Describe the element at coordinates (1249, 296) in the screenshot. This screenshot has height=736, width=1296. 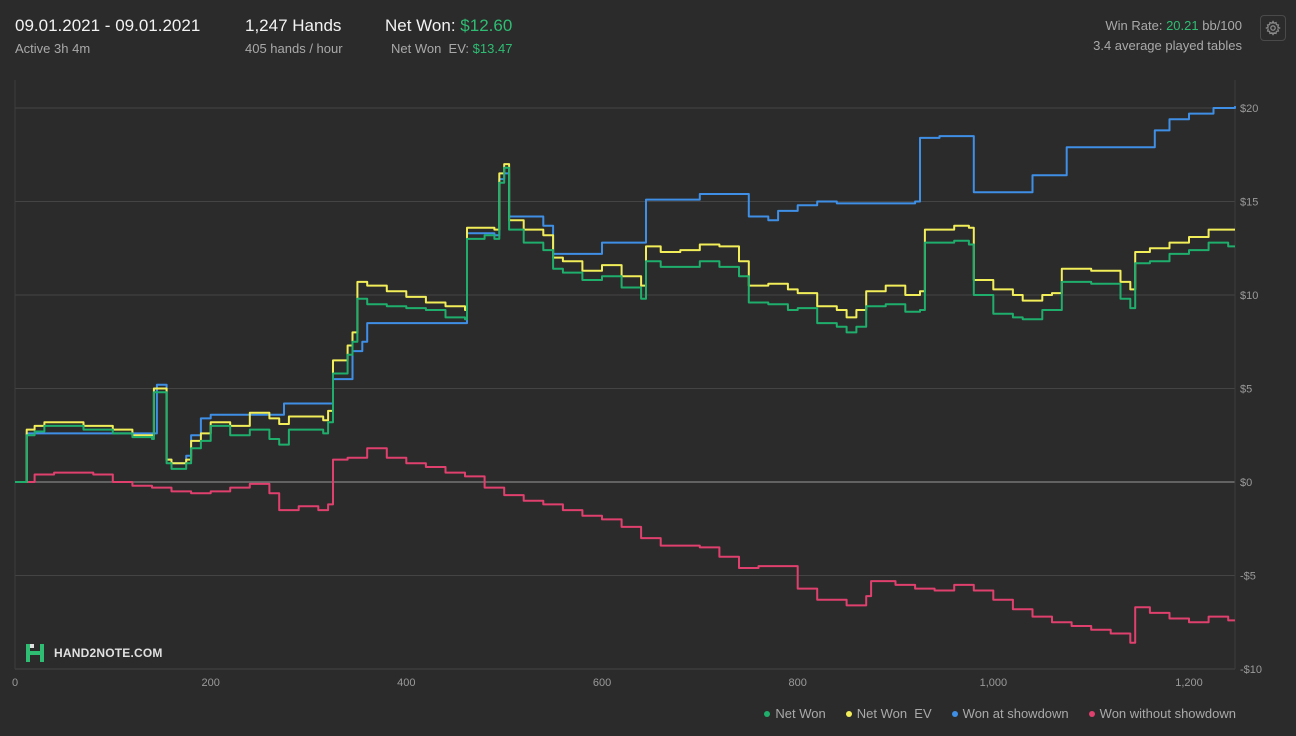
I see `y-tick-label: $10` at that location.